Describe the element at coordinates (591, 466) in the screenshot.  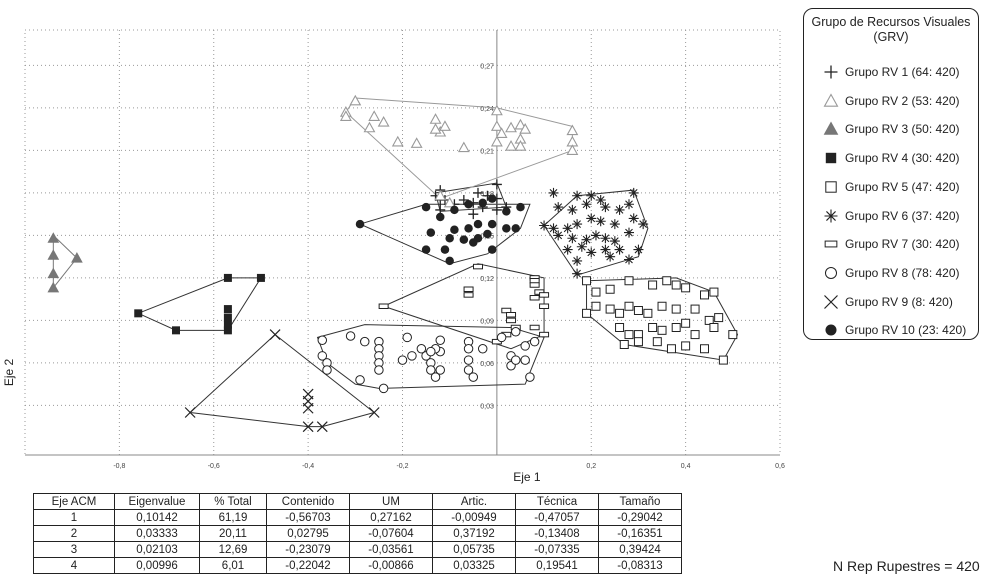
I see `x-tick-label: 0,2` at that location.